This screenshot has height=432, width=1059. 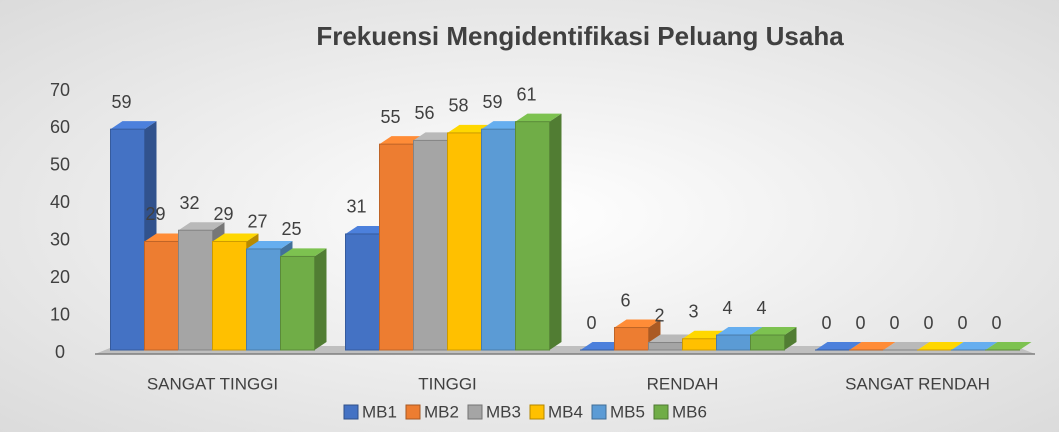 I want to click on y-tick-label: 10, so click(x=60, y=314).